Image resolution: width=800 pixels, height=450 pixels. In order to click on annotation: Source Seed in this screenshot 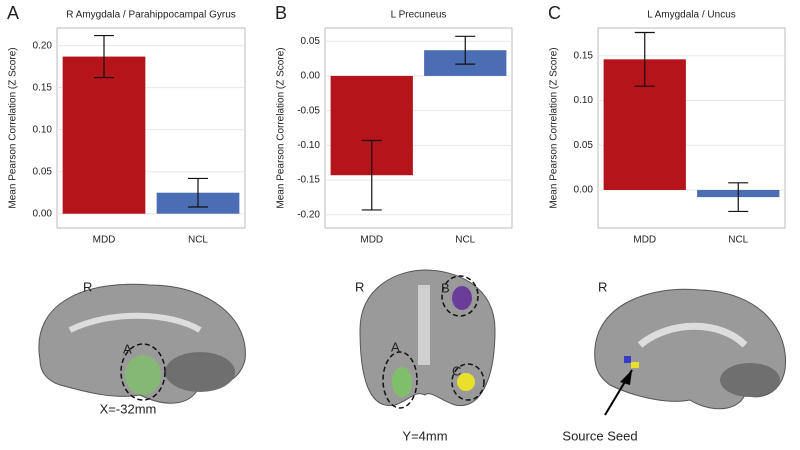, I will do `click(599, 435)`.